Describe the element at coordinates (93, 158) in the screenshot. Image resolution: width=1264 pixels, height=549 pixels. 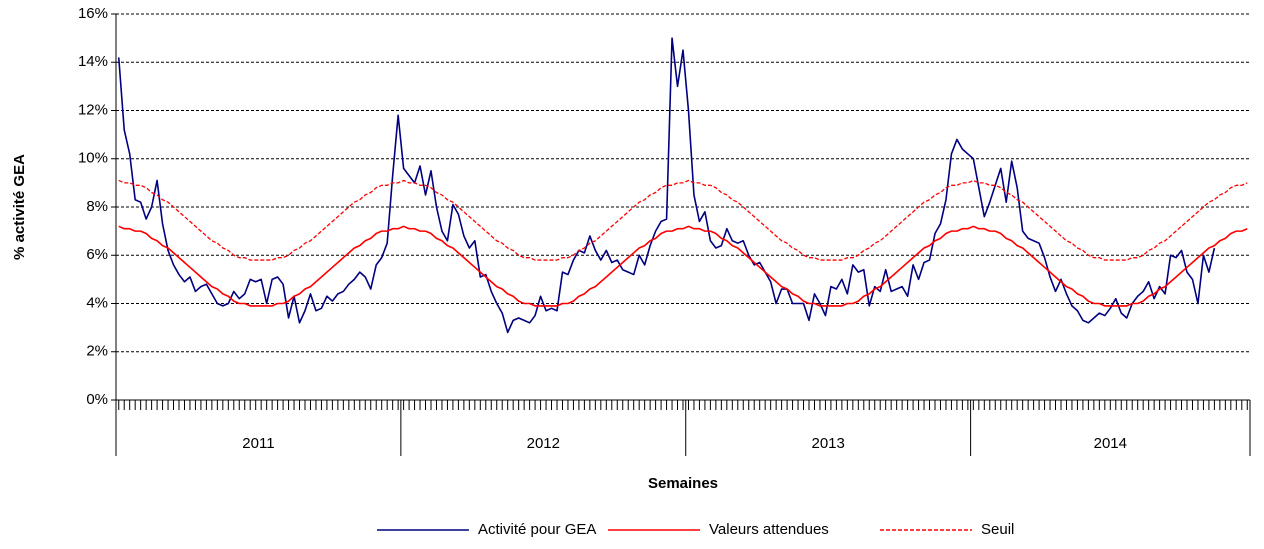
I see `y-tick-label: 10%` at that location.